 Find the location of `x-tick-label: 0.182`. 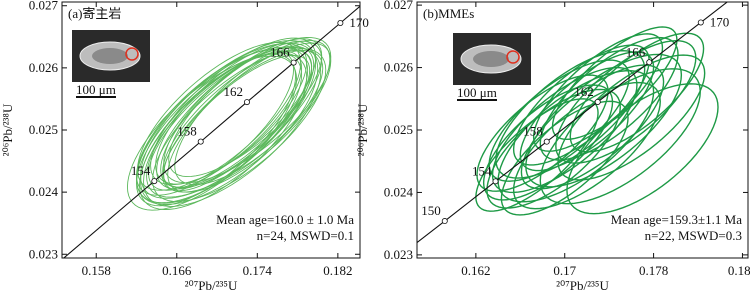

x-tick-label: 0.182 is located at coordinates (337, 270).